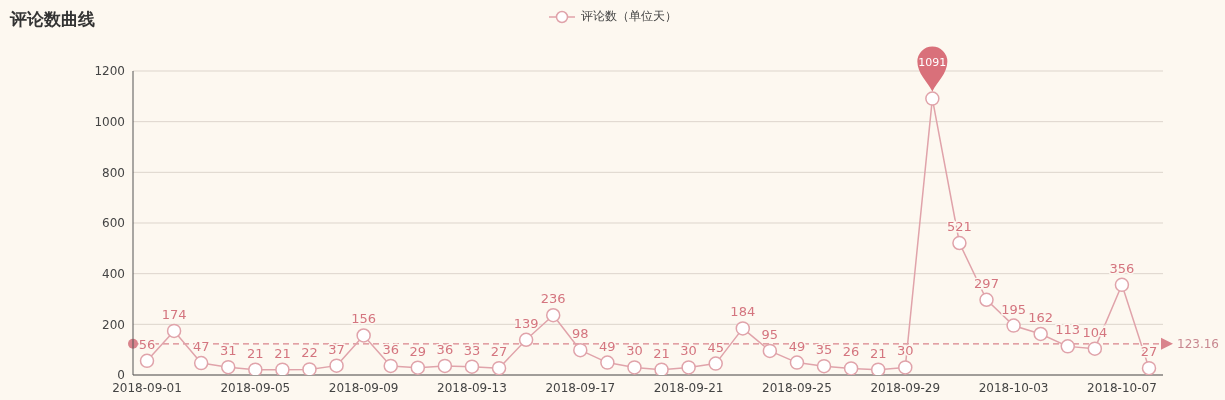 The height and width of the screenshot is (400, 1225). What do you see at coordinates (1122, 387) in the screenshot?
I see `x-tick-label: 2018-10-07` at bounding box center [1122, 387].